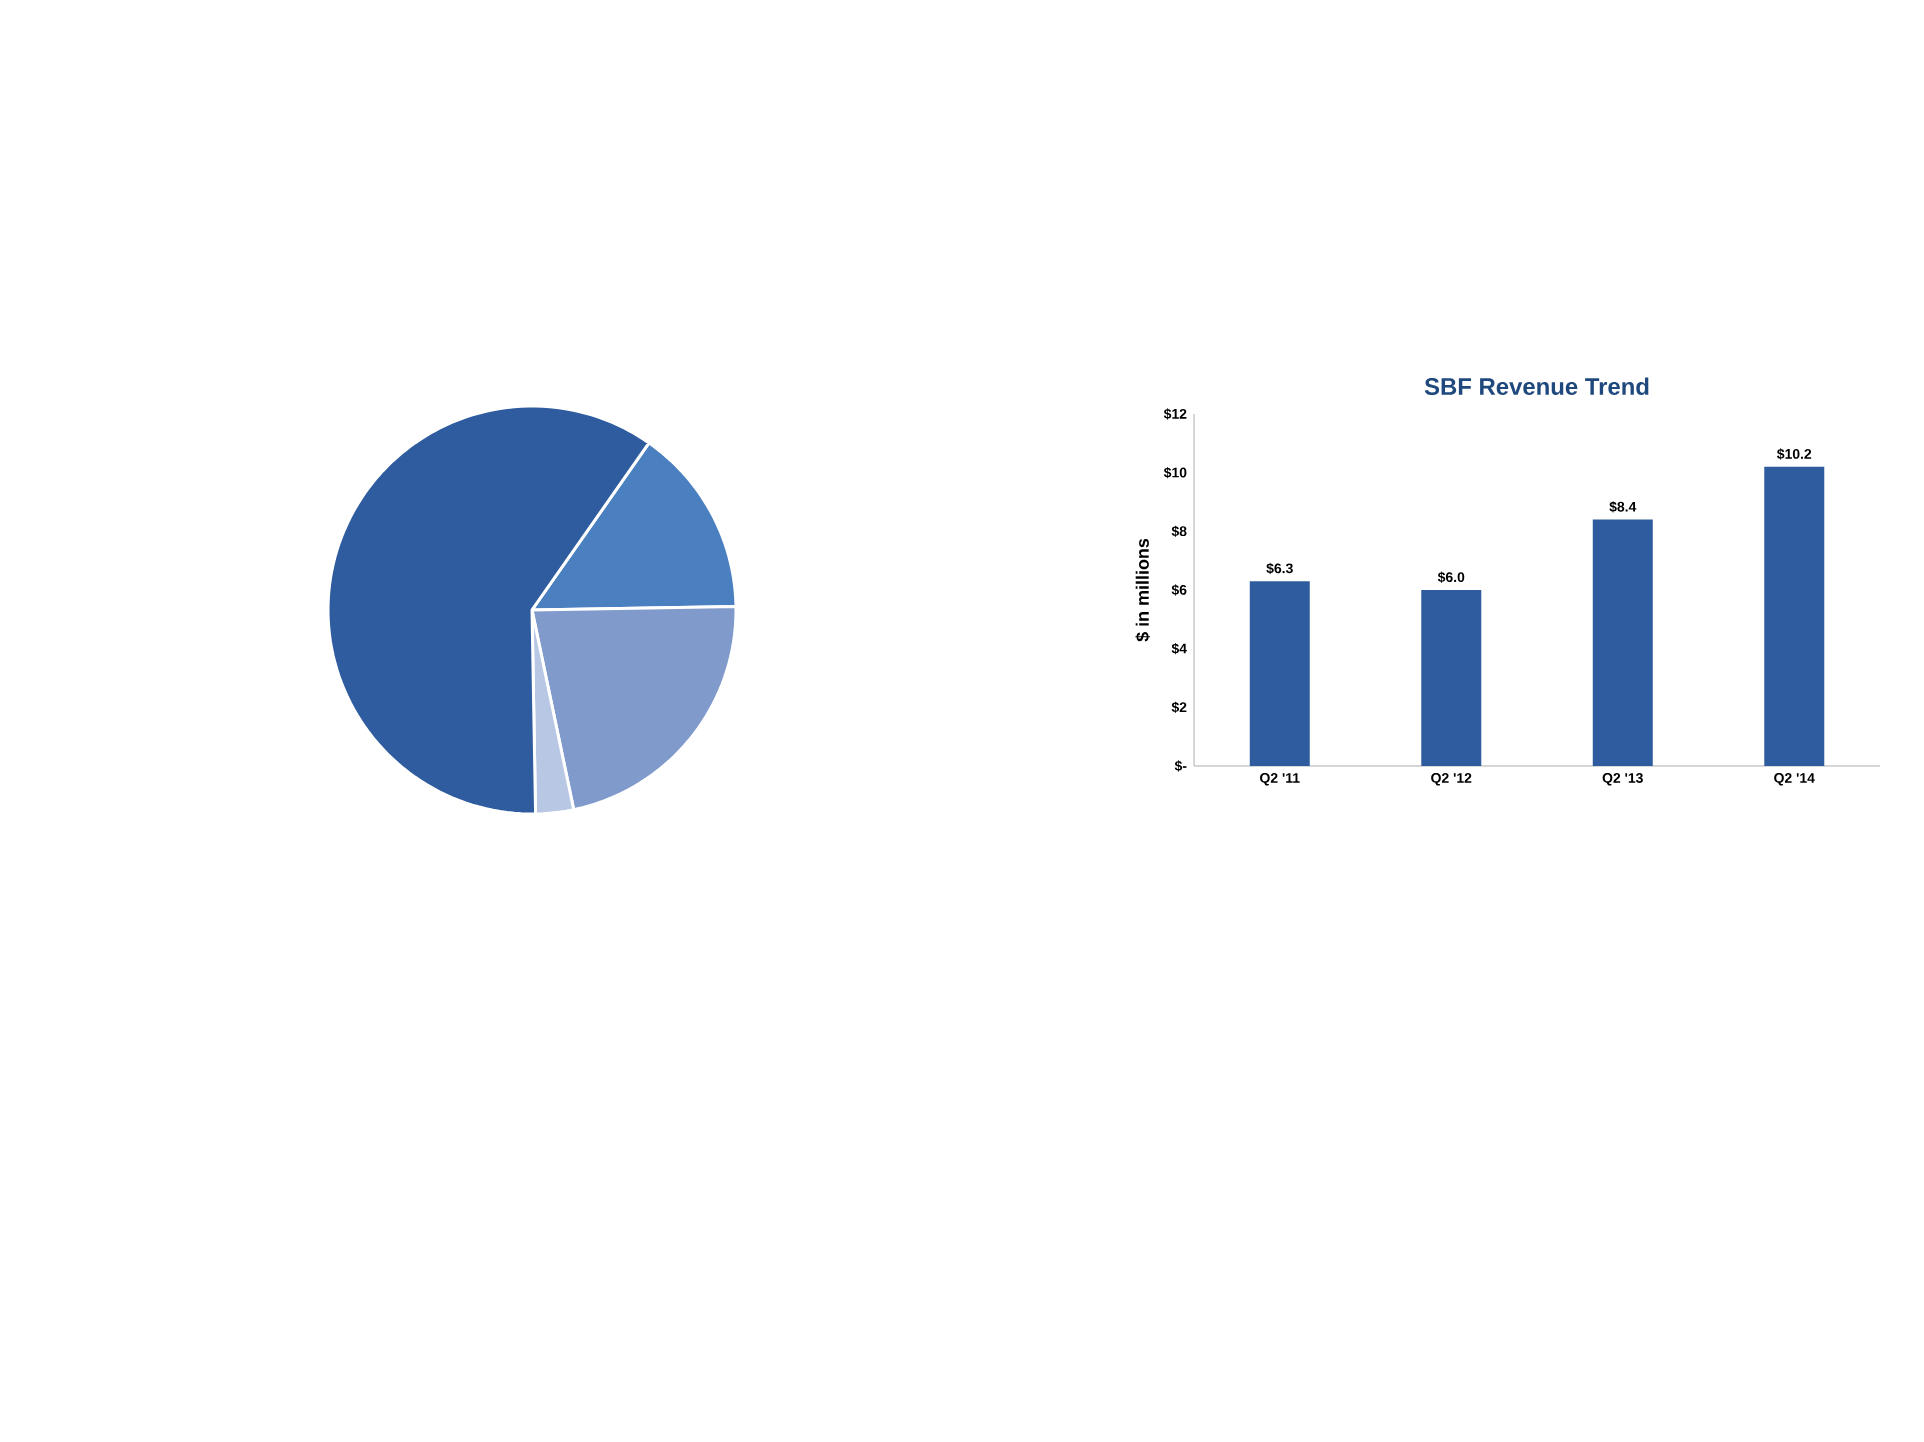 This screenshot has width=1924, height=1442. Describe the element at coordinates (1143, 590) in the screenshot. I see `y-axis-title: $ in millions` at that location.